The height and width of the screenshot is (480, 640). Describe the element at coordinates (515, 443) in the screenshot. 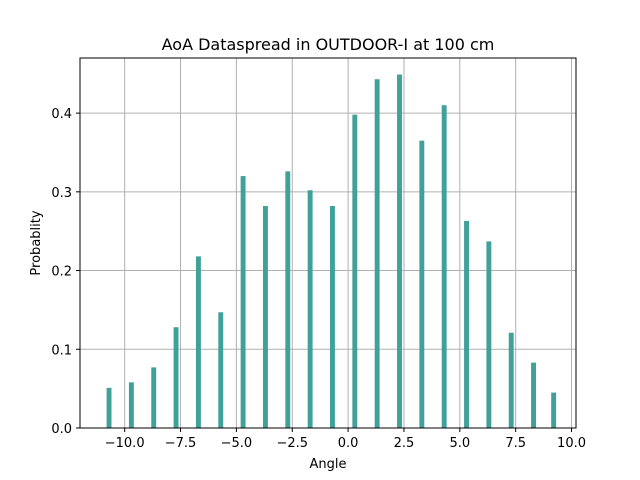

I see `x-tick-label: 7.5` at that location.